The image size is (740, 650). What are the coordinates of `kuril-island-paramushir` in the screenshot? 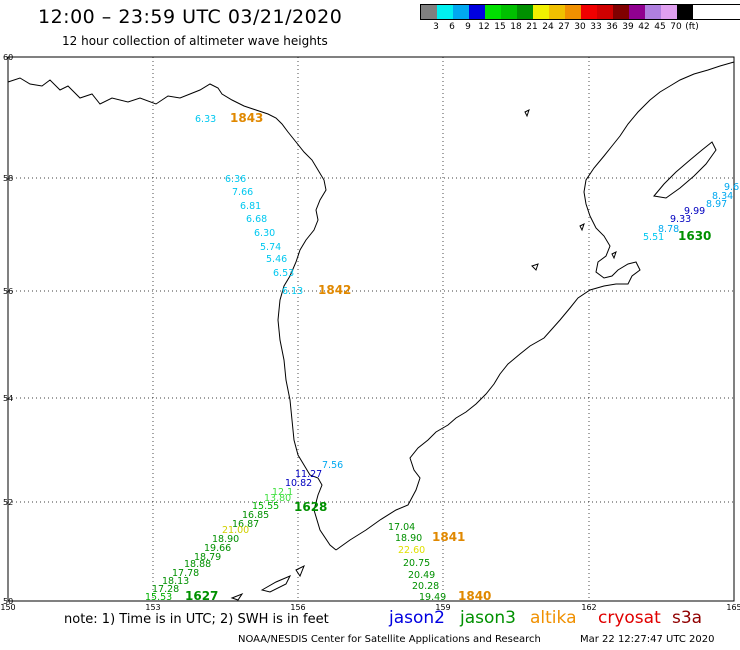 It's located at (276, 584).